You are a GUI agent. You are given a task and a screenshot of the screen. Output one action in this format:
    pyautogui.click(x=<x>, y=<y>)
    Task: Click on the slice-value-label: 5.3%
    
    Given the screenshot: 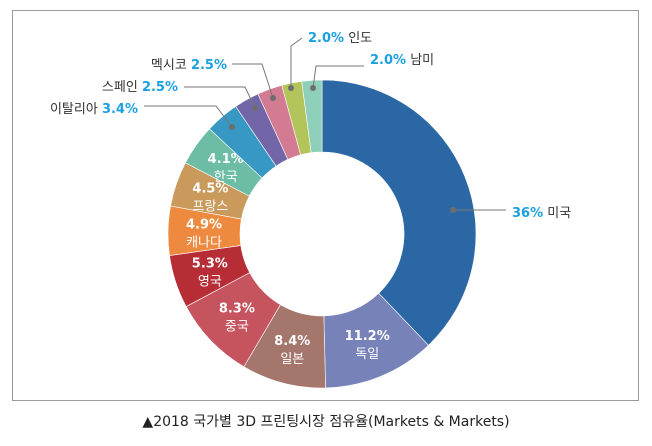 What is the action you would take?
    pyautogui.click(x=210, y=264)
    